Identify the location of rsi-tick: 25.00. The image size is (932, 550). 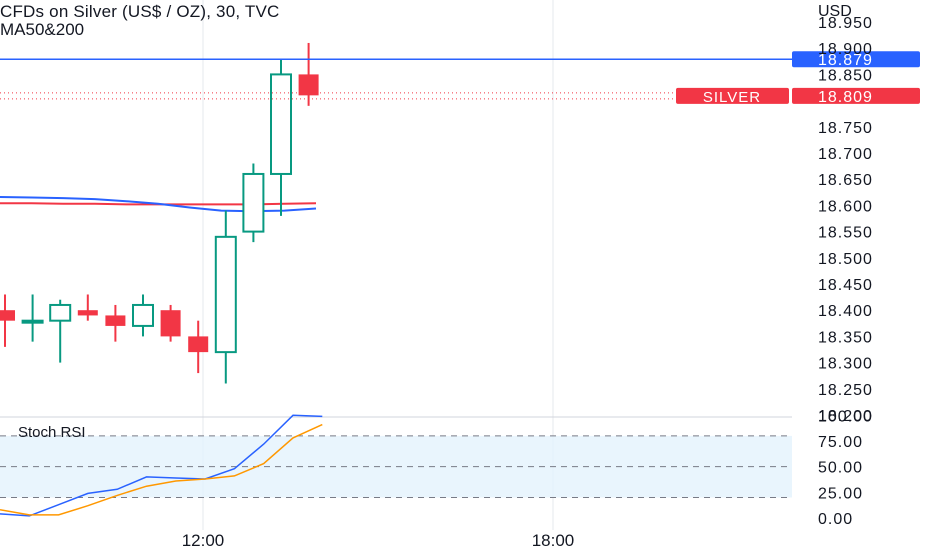
(840, 493).